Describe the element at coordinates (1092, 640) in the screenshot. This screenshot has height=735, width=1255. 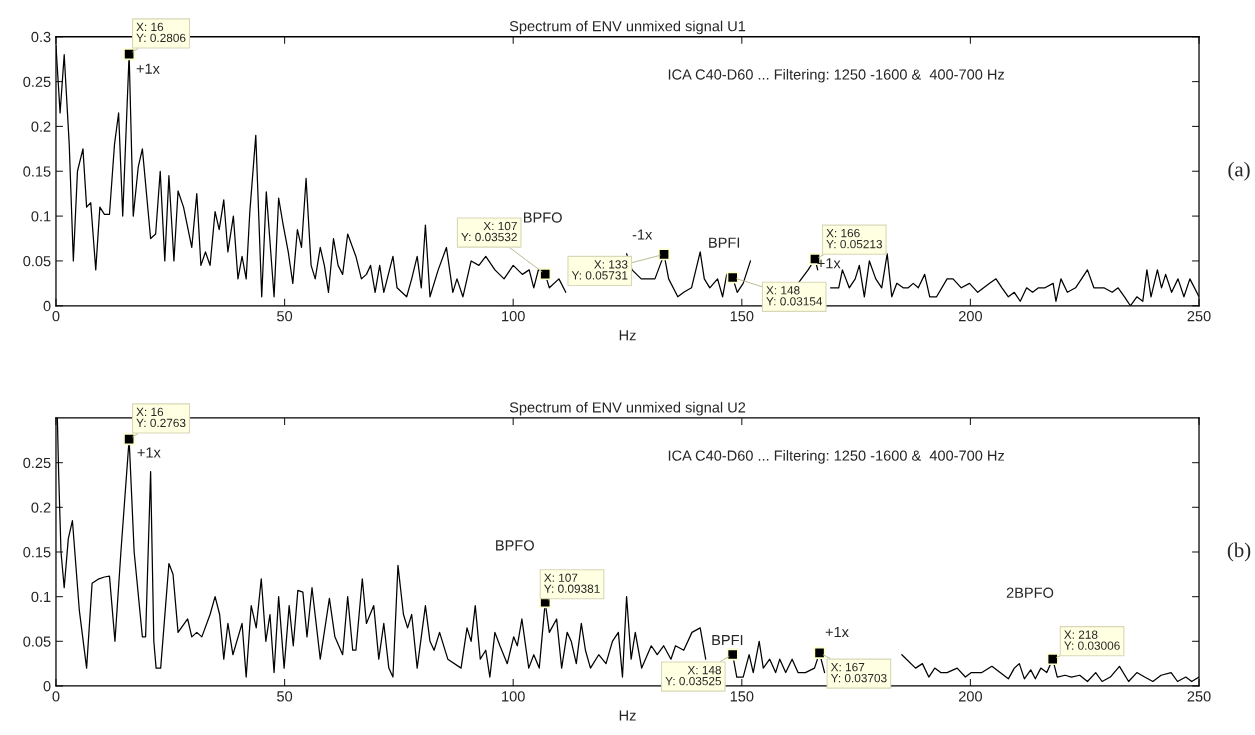
I see `annotation: X: 218 Y: 0.03006` at that location.